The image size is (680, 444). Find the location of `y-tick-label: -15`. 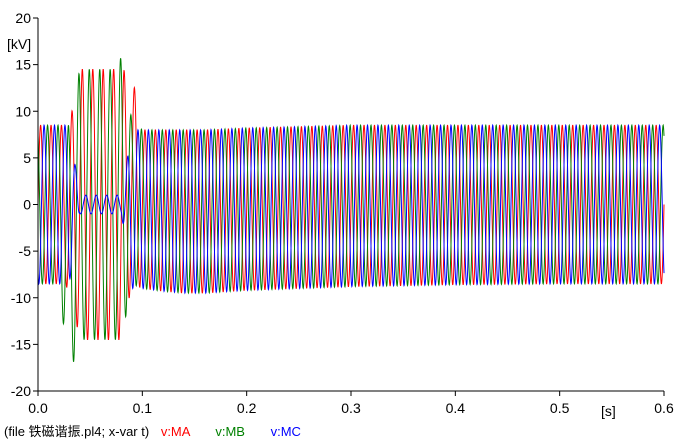

y-tick-label: -15 is located at coordinates (21, 344).